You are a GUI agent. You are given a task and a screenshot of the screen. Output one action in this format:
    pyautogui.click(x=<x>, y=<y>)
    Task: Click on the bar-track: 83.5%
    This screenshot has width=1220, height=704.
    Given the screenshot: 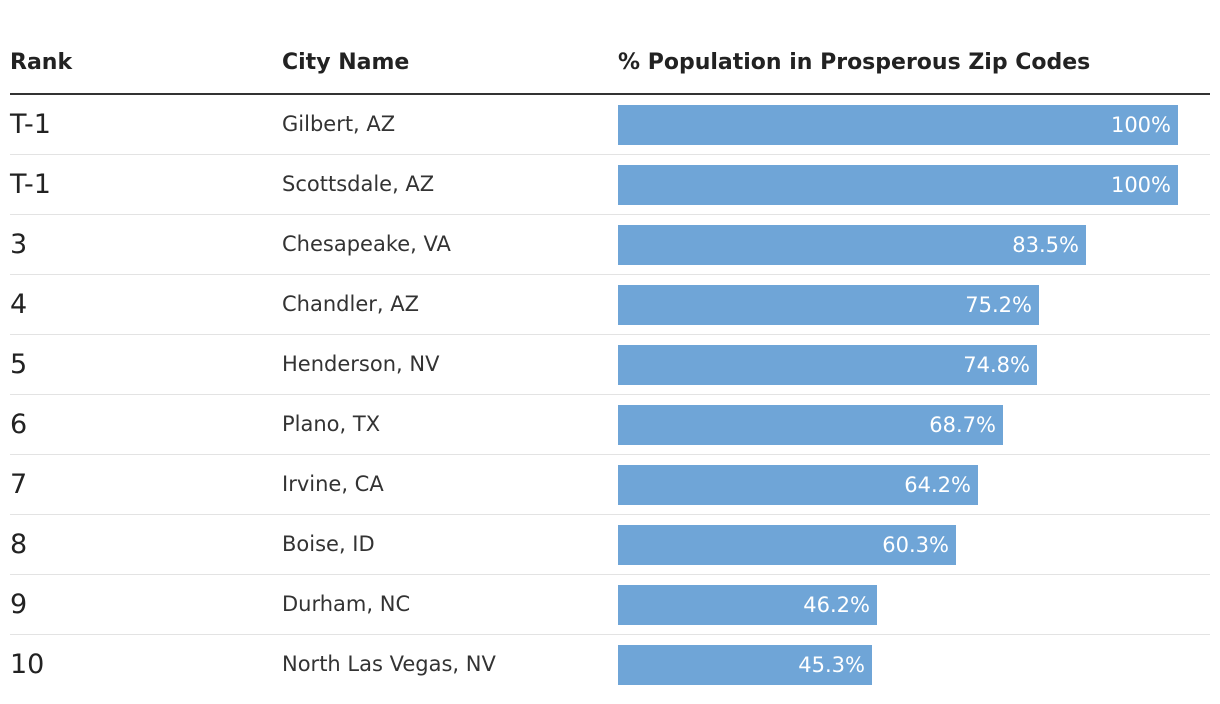 What is the action you would take?
    pyautogui.click(x=898, y=245)
    